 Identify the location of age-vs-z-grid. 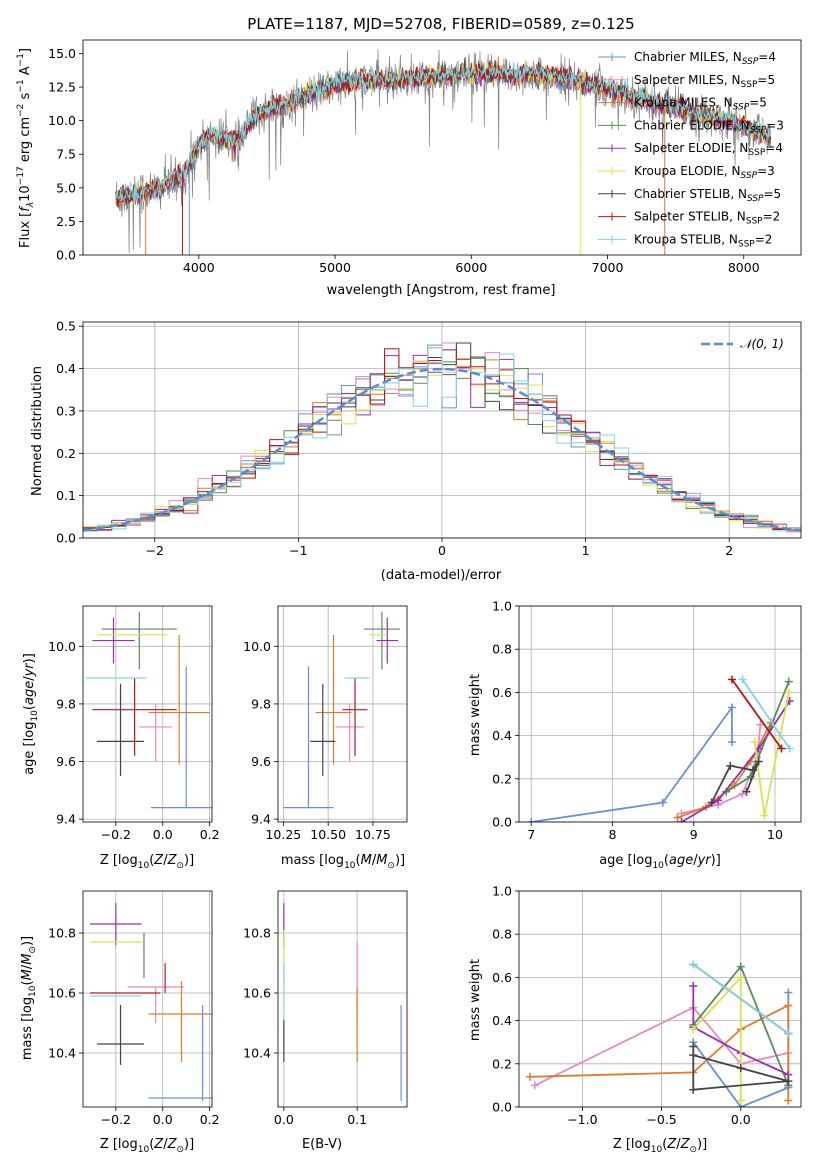
(147, 714).